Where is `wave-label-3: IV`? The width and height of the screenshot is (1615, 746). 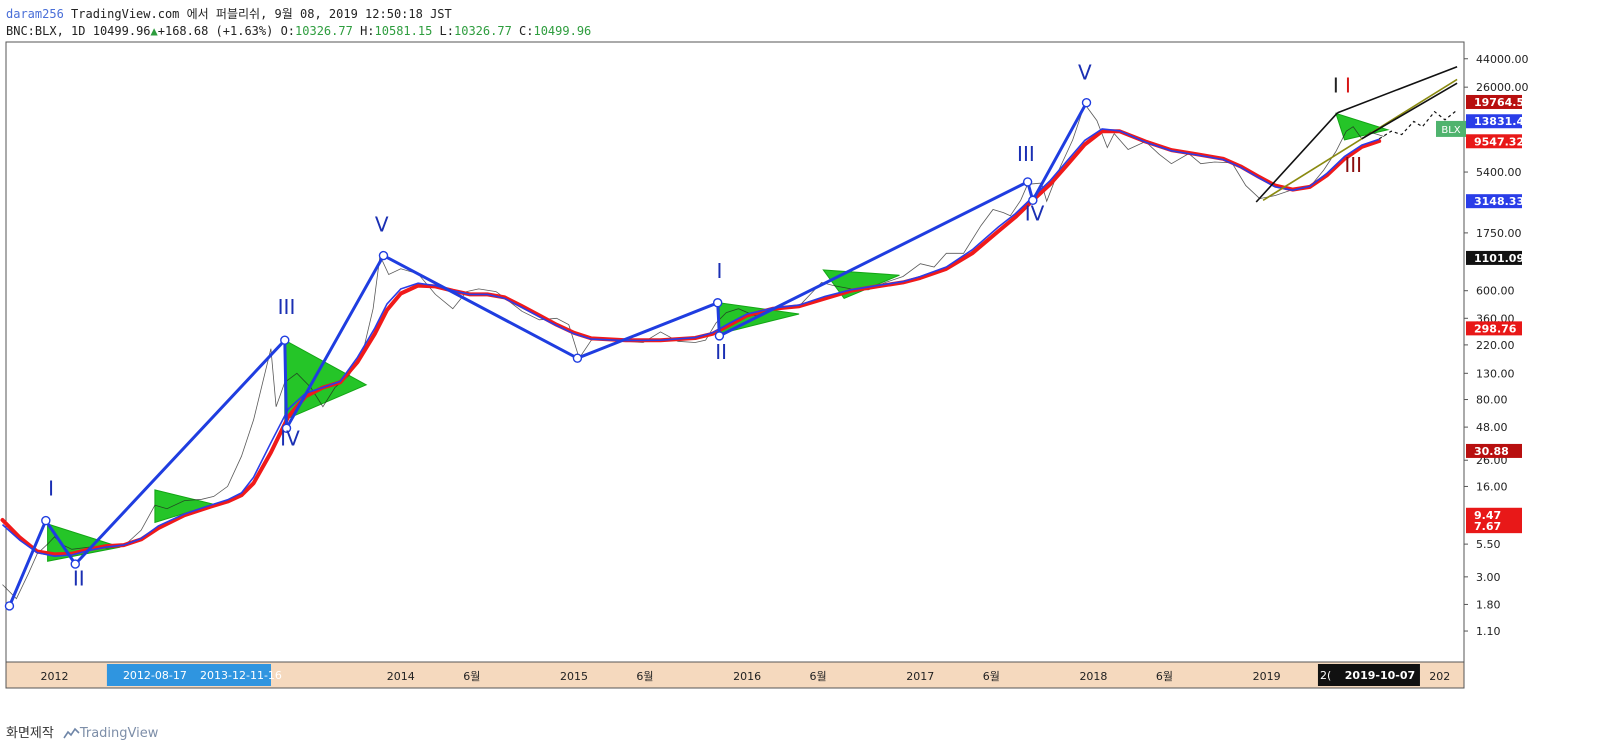
wave-label-3: IV is located at coordinates (290, 439).